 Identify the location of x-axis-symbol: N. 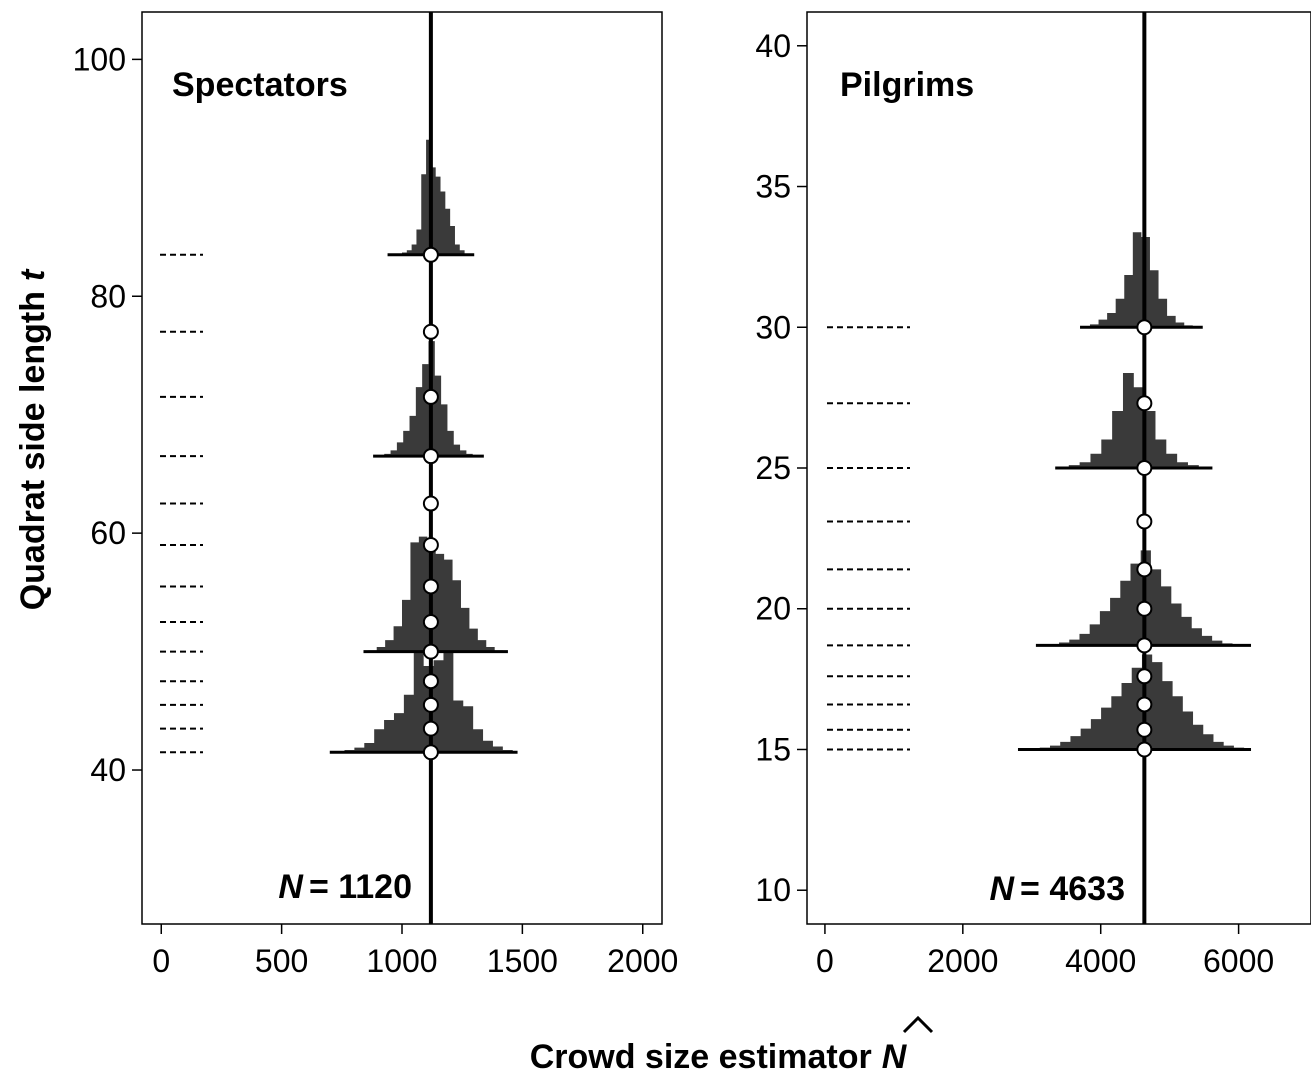
(895, 1056).